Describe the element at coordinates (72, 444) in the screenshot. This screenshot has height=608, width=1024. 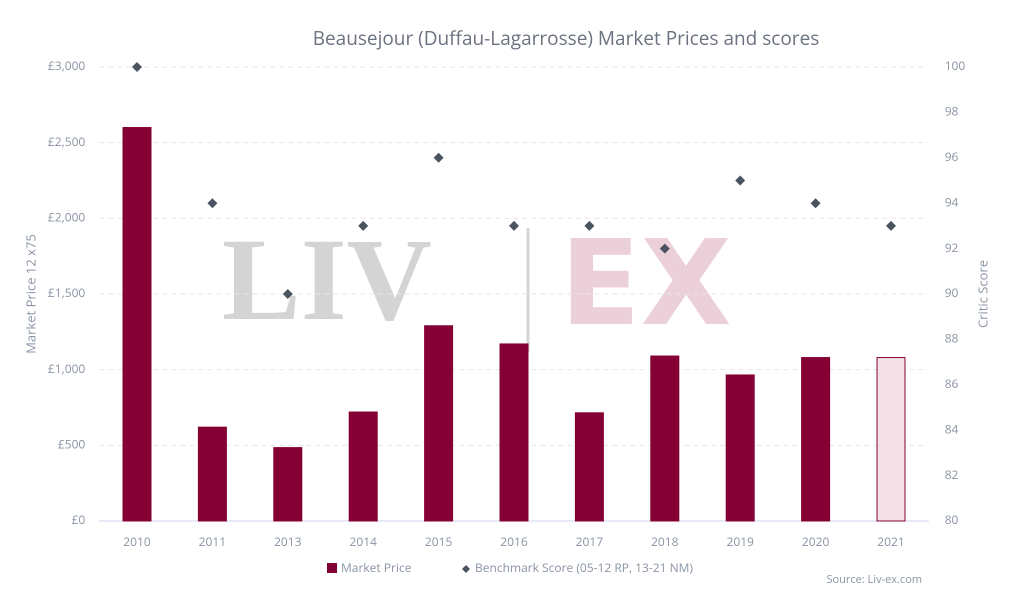
I see `y-tick-label: £500` at that location.